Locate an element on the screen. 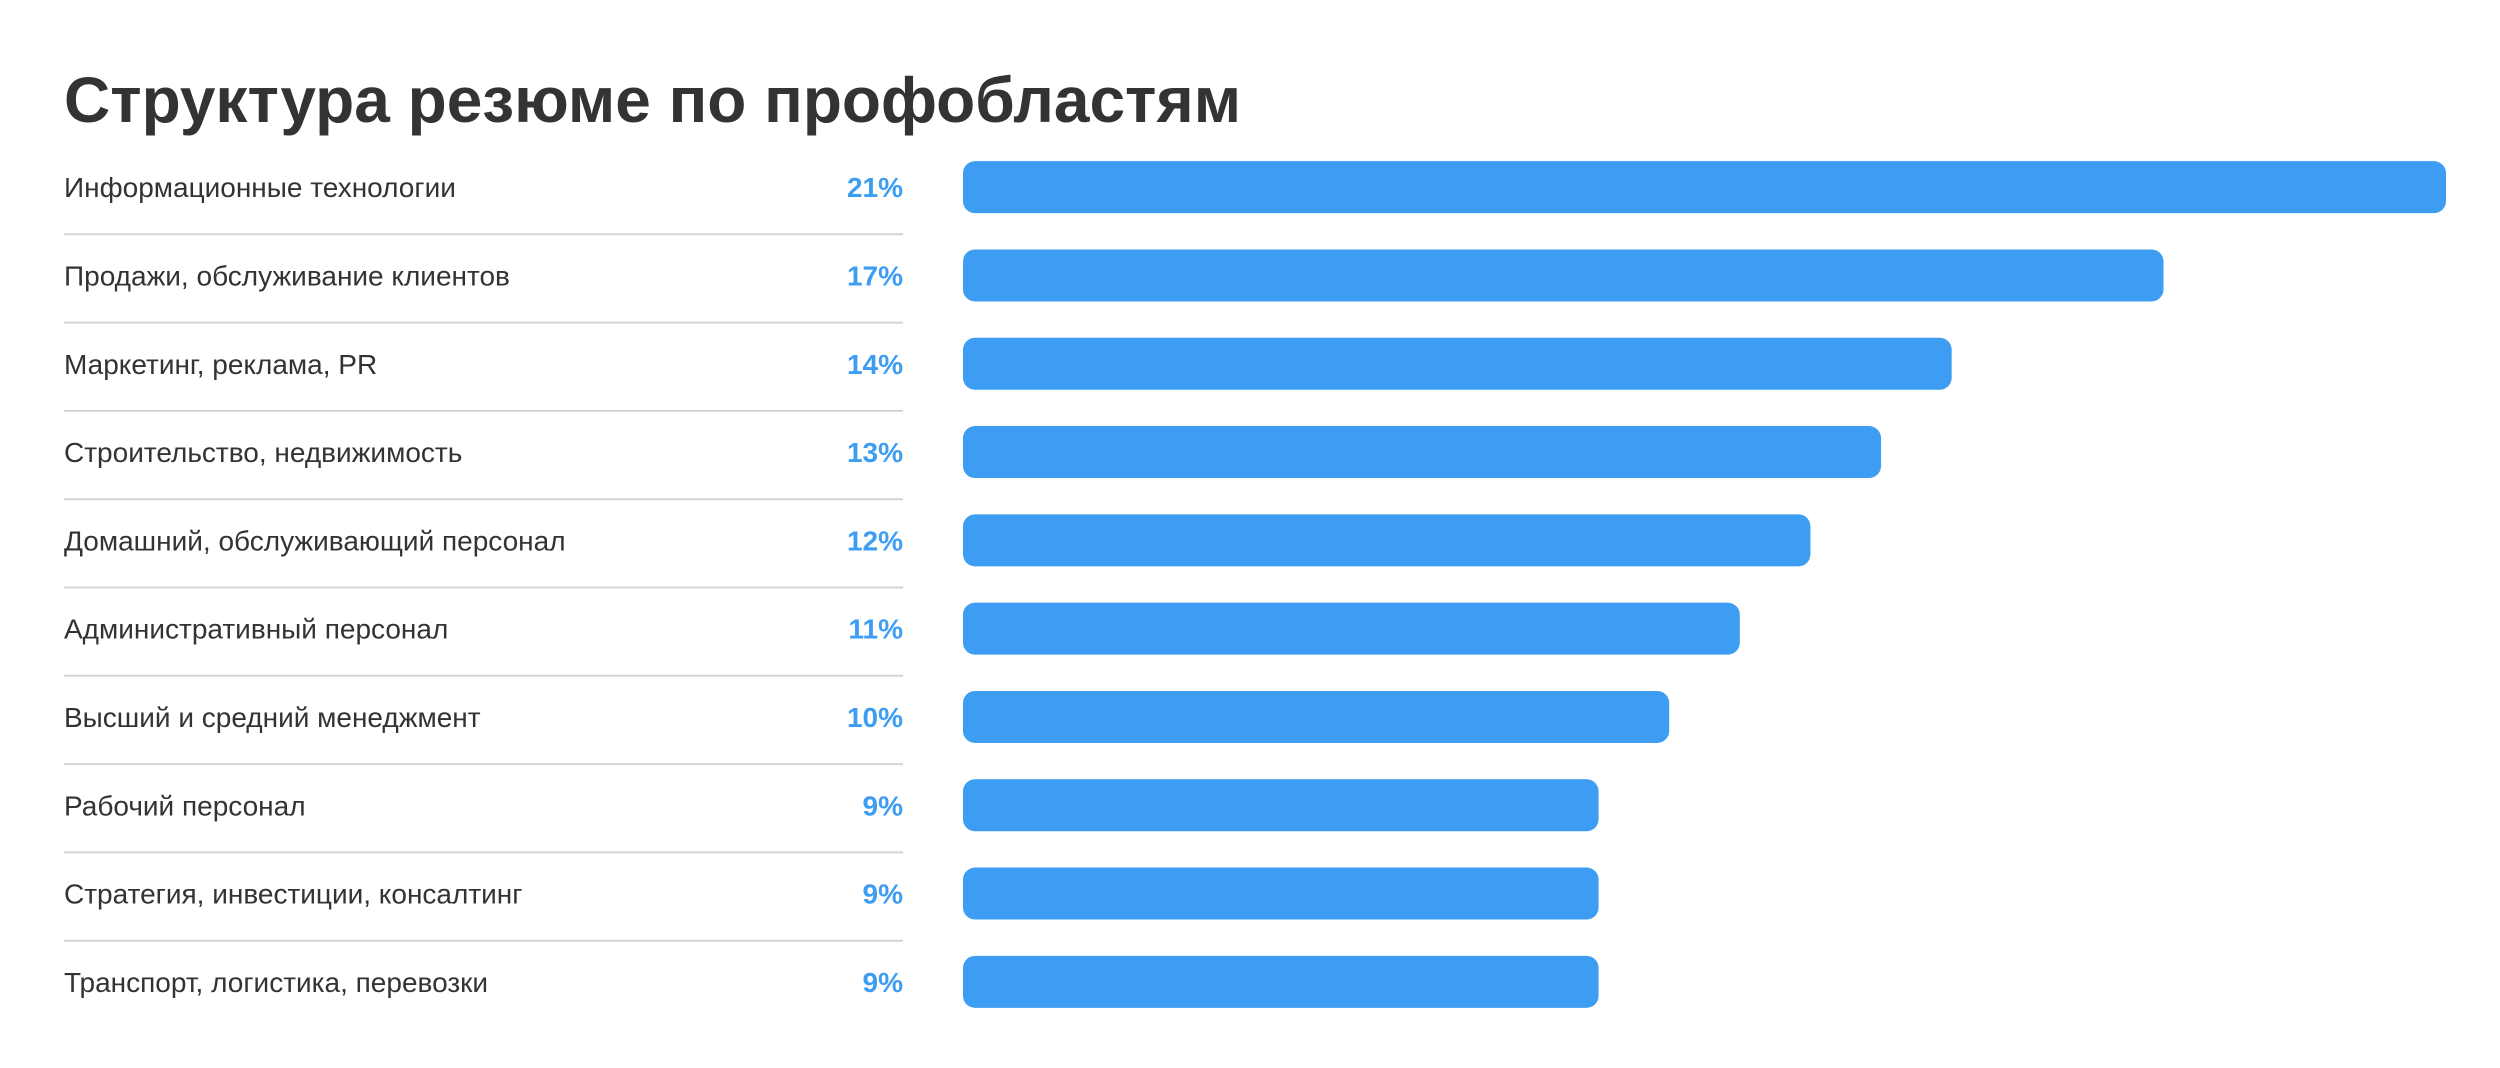 This screenshot has width=2500, height=1068. value-label: 13% is located at coordinates (875, 452).